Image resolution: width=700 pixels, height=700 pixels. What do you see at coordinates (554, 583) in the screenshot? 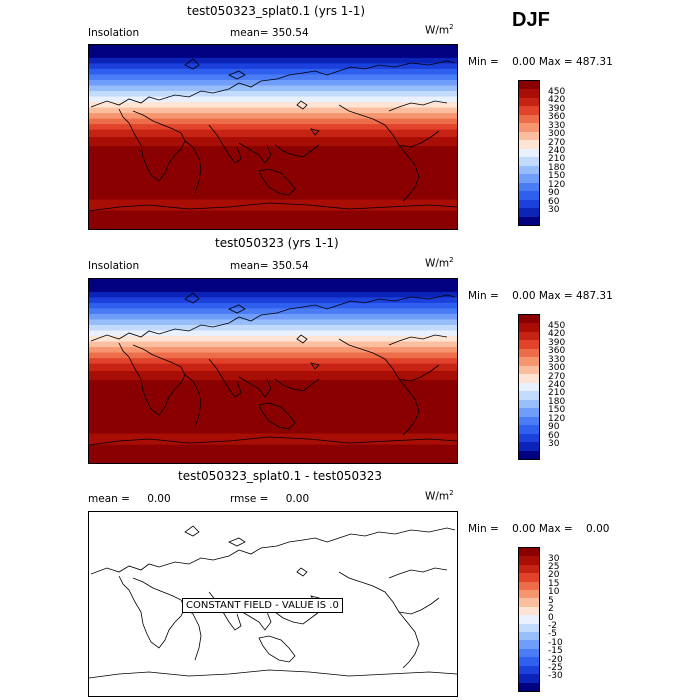
I see `colorbar-level-label: 15` at bounding box center [554, 583].